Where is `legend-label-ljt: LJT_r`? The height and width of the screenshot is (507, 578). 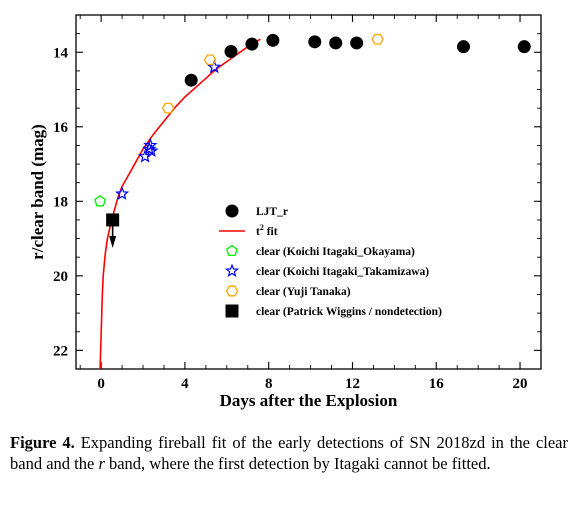
legend-label-ljt: LJT_r is located at coordinates (272, 212).